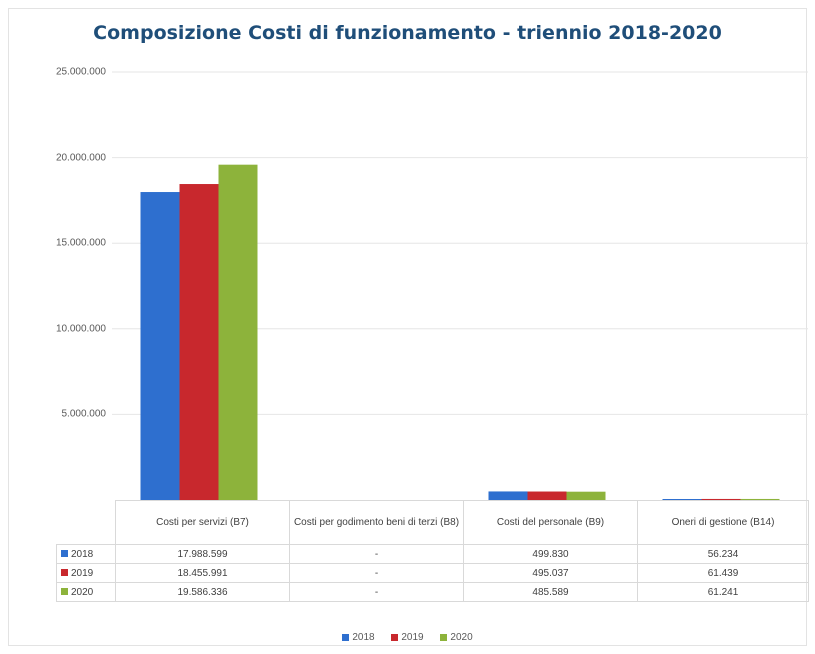 Image resolution: width=815 pixels, height=654 pixels. I want to click on y-tick-label: 5.000.000, so click(84, 414).